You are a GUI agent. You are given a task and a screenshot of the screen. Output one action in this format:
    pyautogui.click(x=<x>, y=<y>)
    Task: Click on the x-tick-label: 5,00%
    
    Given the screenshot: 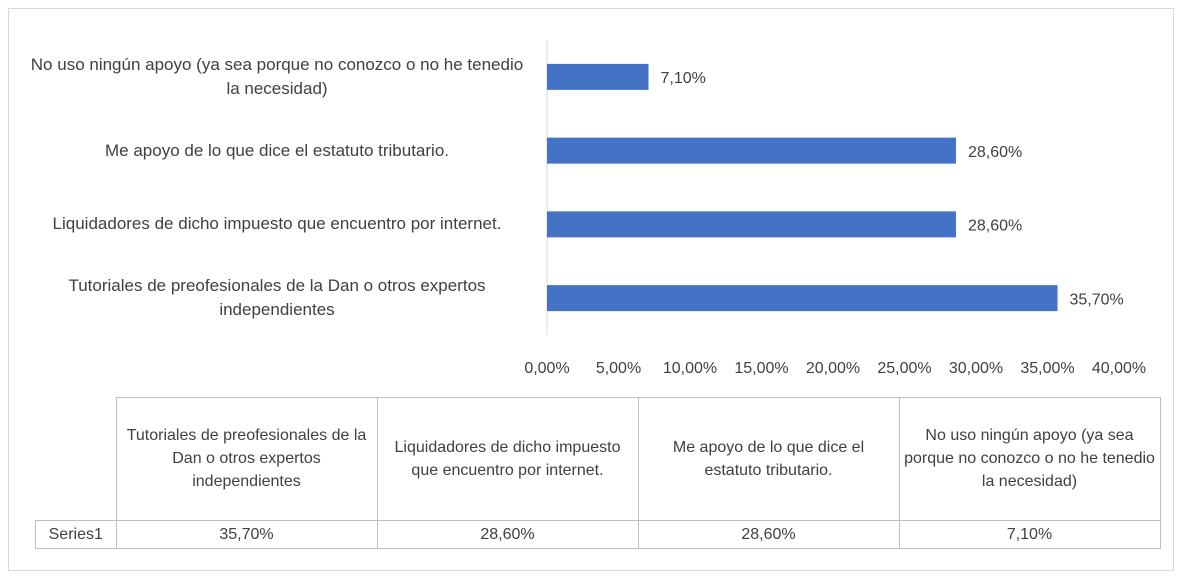 What is the action you would take?
    pyautogui.click(x=618, y=368)
    